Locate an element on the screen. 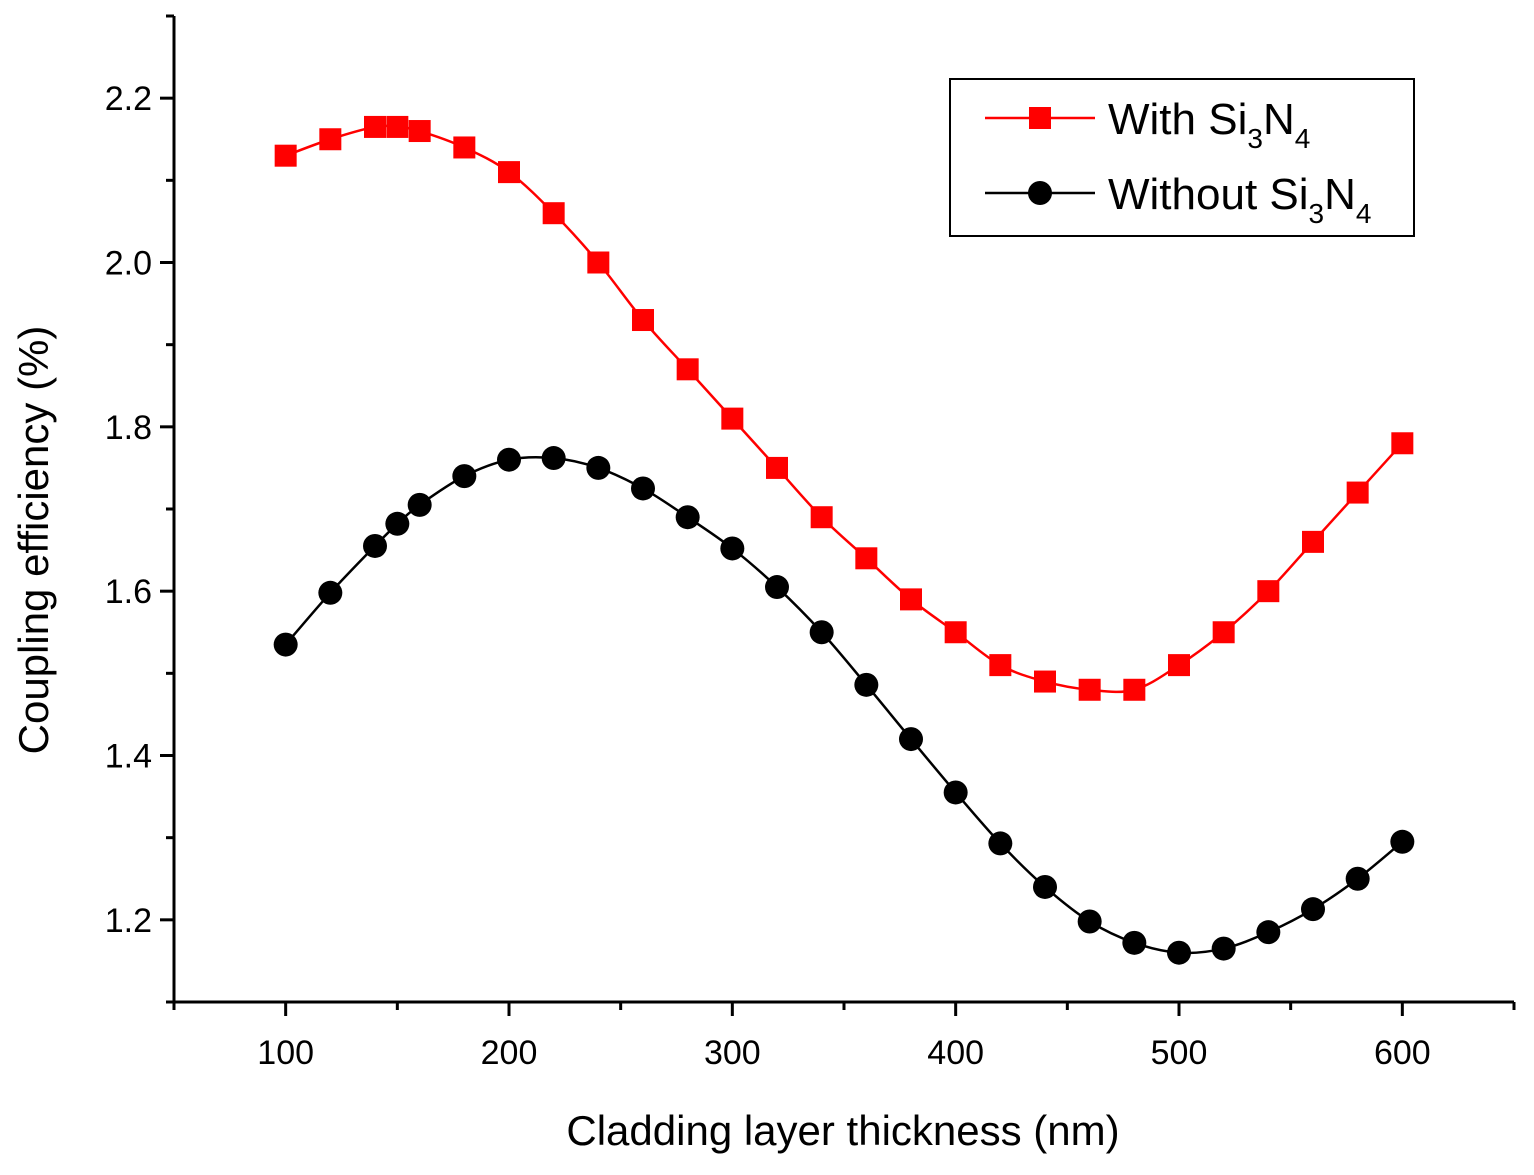 The width and height of the screenshot is (1534, 1175). x-tick-label: 400 is located at coordinates (955, 1053).